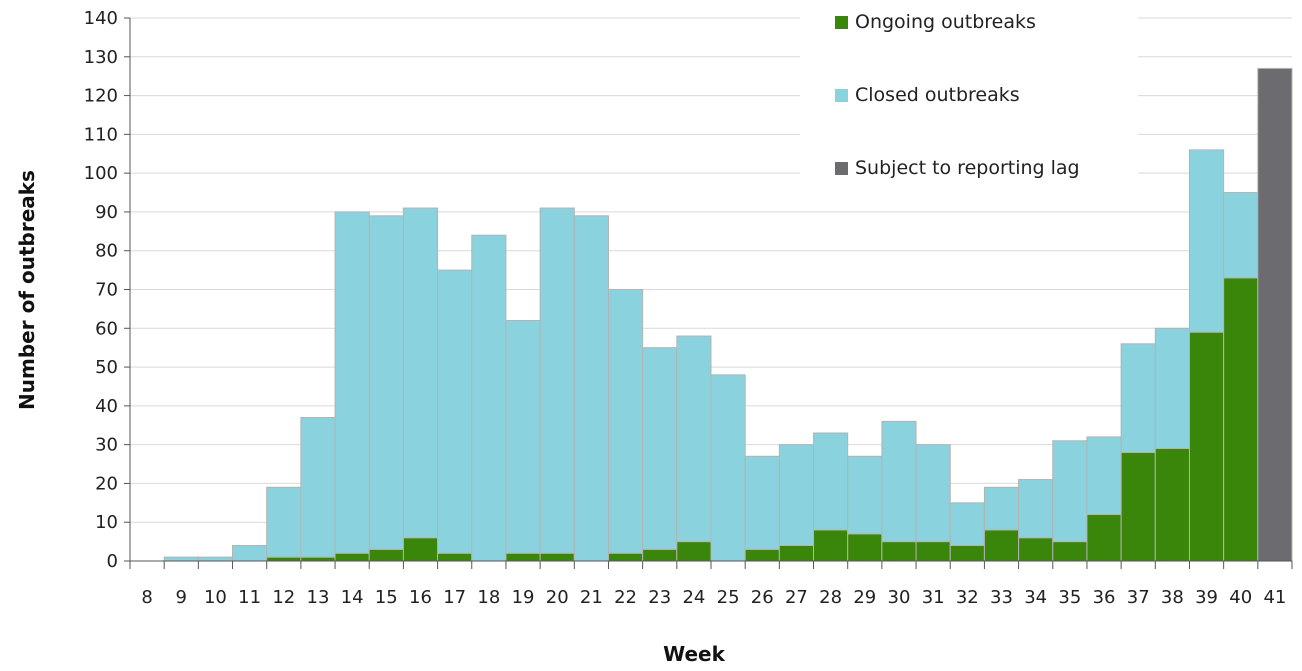  Describe the element at coordinates (1240, 597) in the screenshot. I see `x-tick-label: 40` at that location.